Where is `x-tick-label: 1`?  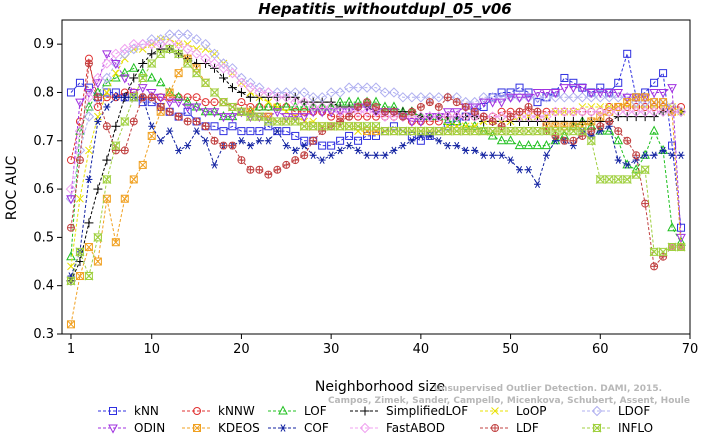
x-tick-label: 1 is located at coordinates (71, 349).